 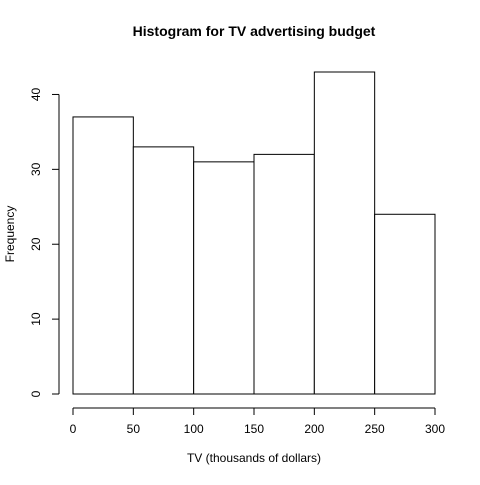 I want to click on y-axis-title: Frequency, so click(x=10, y=234).